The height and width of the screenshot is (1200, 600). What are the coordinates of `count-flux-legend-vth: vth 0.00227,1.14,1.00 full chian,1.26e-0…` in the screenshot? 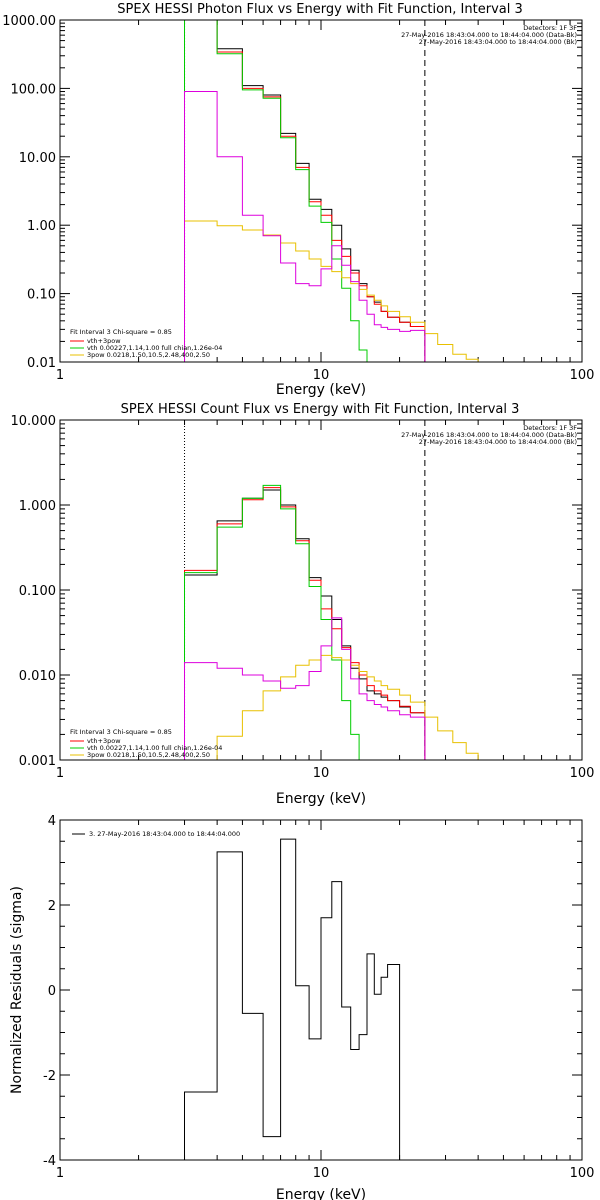 It's located at (154, 748).